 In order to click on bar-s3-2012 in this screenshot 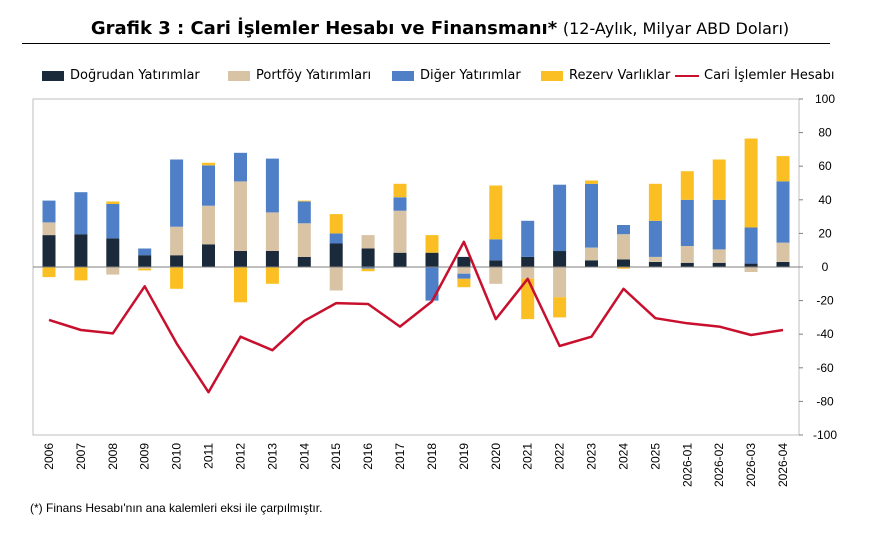, I will do `click(240, 285)`.